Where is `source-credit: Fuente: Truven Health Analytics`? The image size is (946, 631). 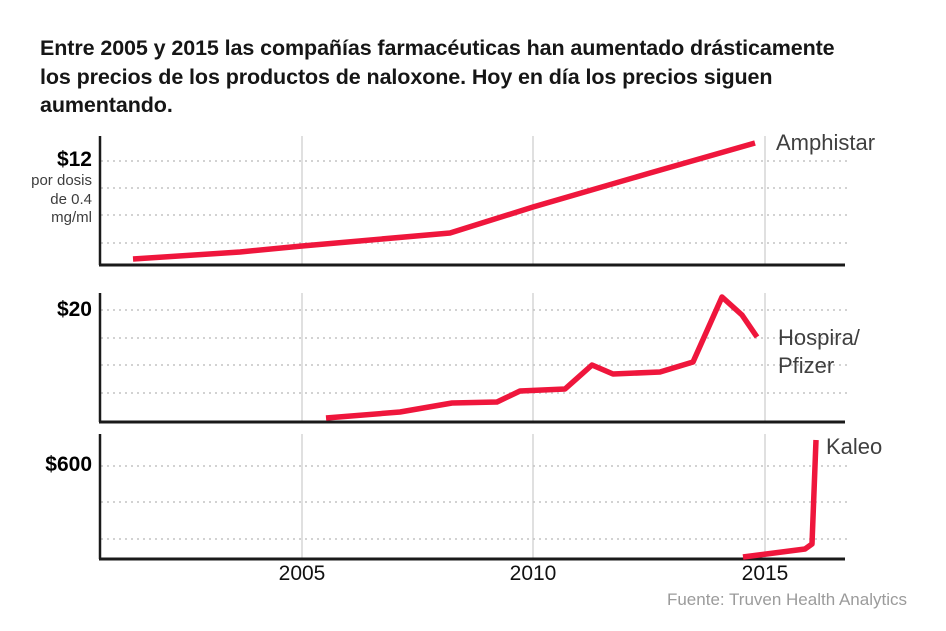
source-credit: Fuente: Truven Health Analytics is located at coordinates (786, 599).